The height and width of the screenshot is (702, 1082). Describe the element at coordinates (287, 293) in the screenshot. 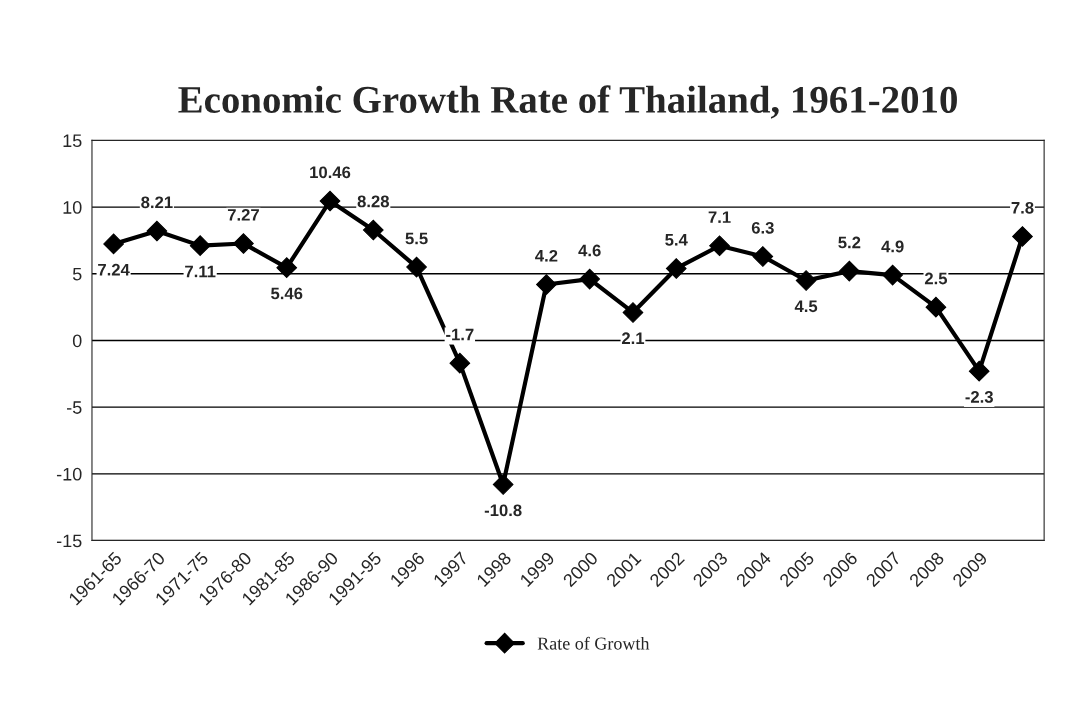

I see `data-label: 5.46` at that location.